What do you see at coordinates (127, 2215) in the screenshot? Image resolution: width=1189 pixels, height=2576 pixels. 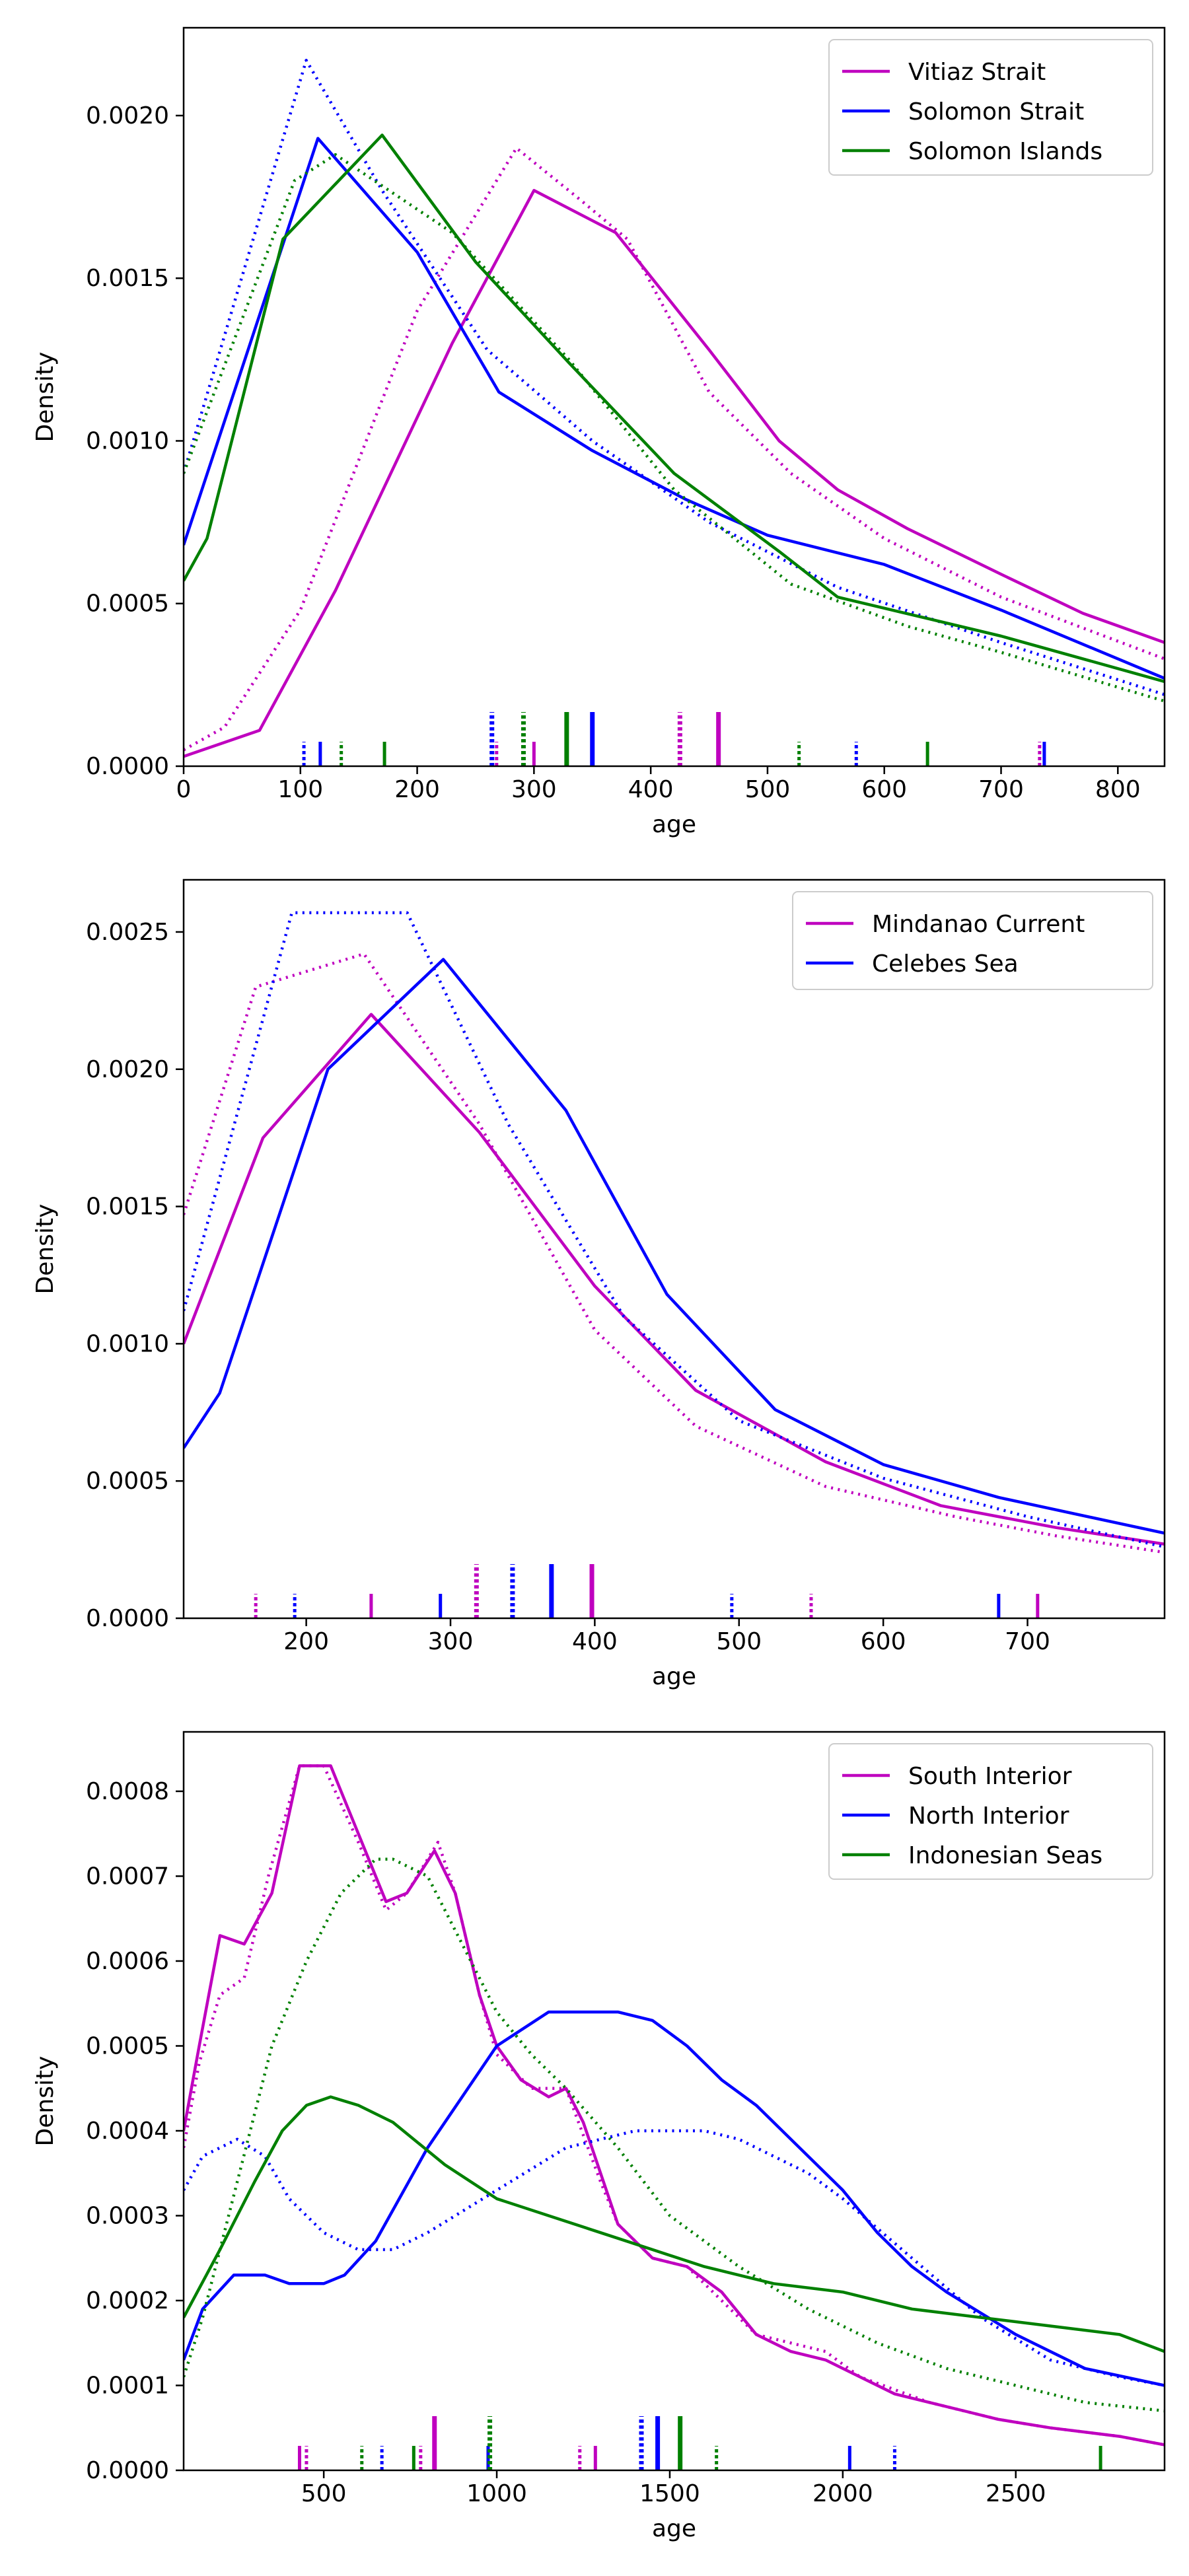 I see `y-tick-label: 0.0003` at bounding box center [127, 2215].